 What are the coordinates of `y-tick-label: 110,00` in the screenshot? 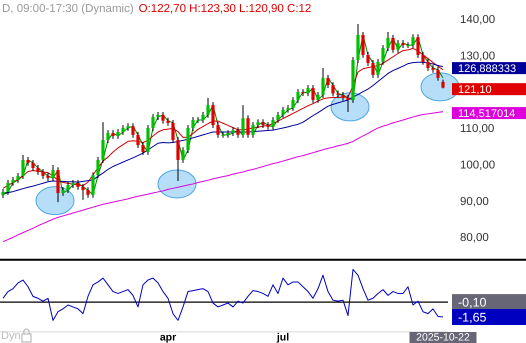 It's located at (477, 129).